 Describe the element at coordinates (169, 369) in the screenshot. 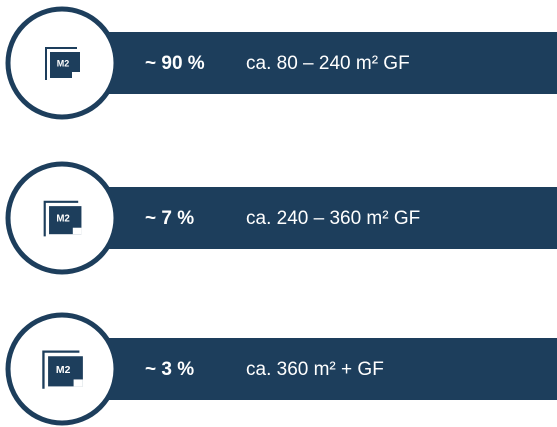

I see `share: ~ 3 %` at that location.